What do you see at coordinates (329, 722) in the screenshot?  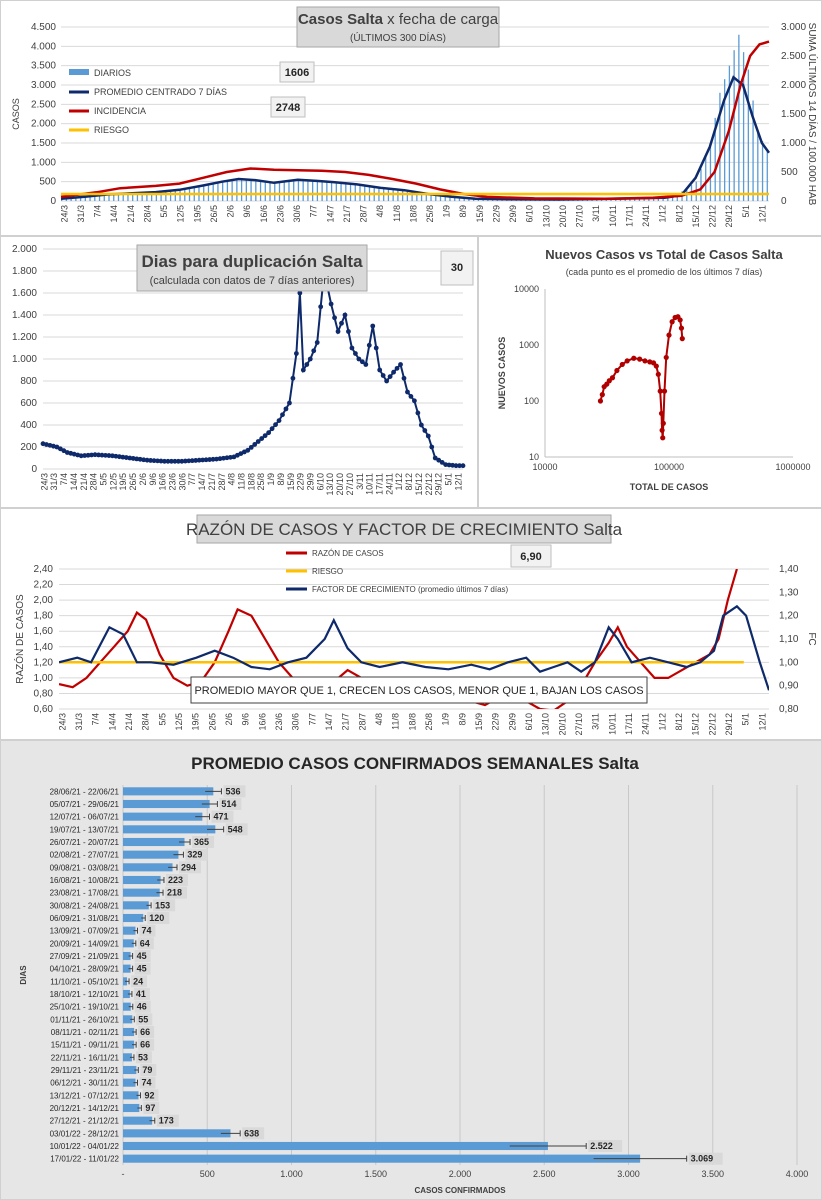 I see `razon-x-tick: 14/7` at bounding box center [329, 722].